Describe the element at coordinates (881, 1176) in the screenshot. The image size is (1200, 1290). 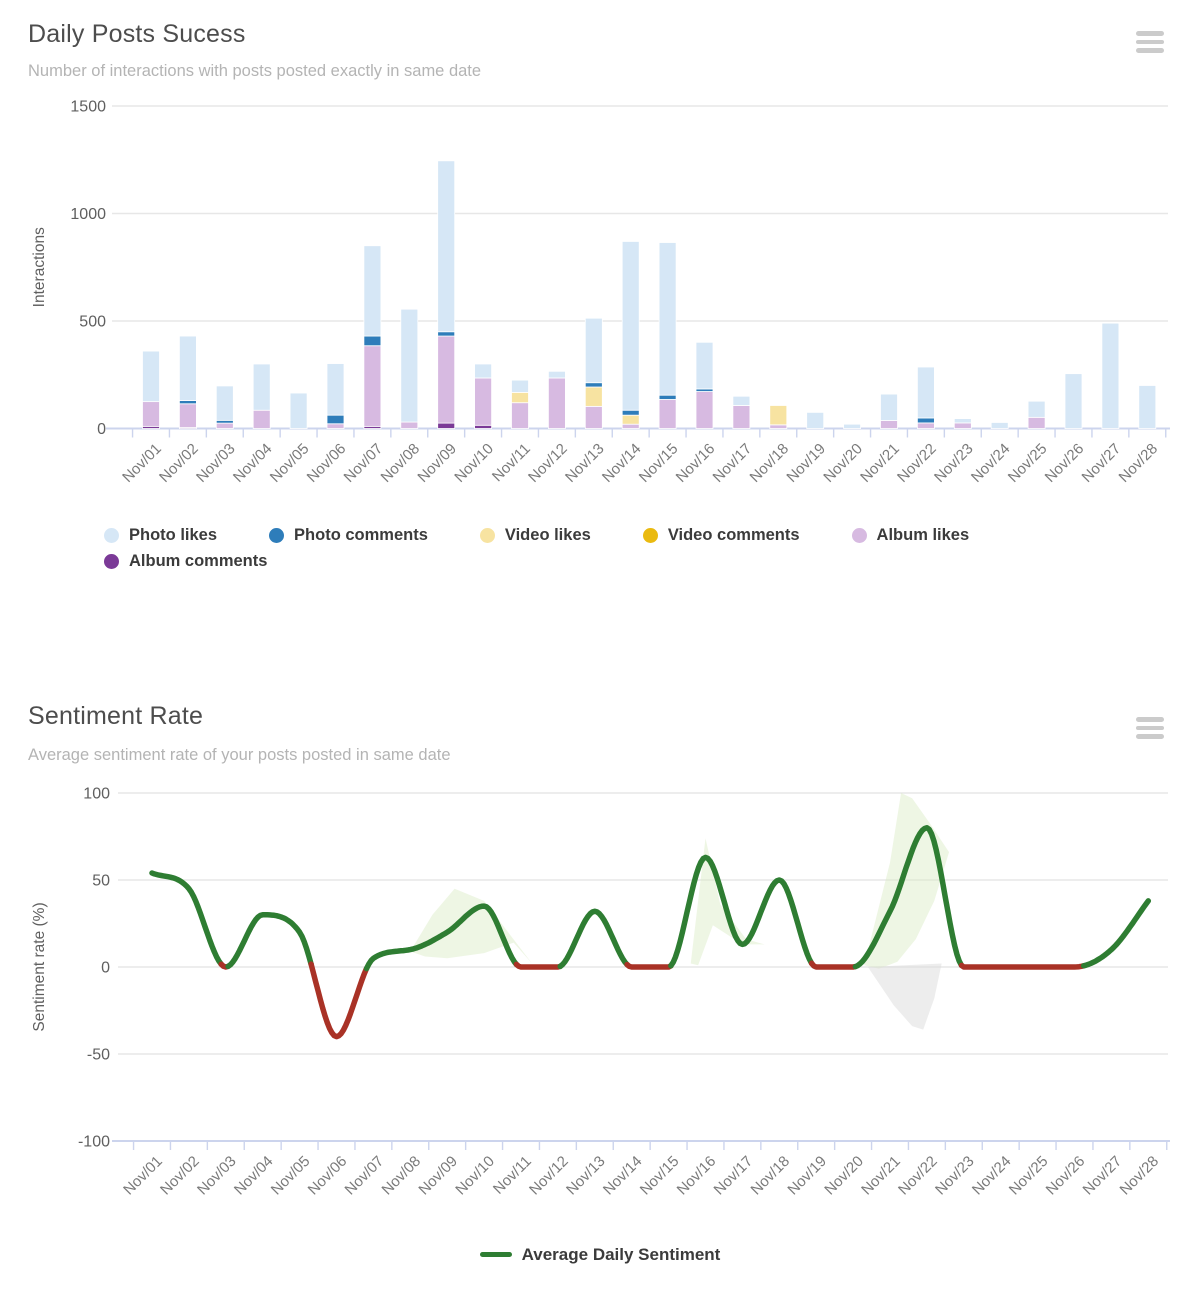
I see `x-tick-label: Nov/21` at that location.